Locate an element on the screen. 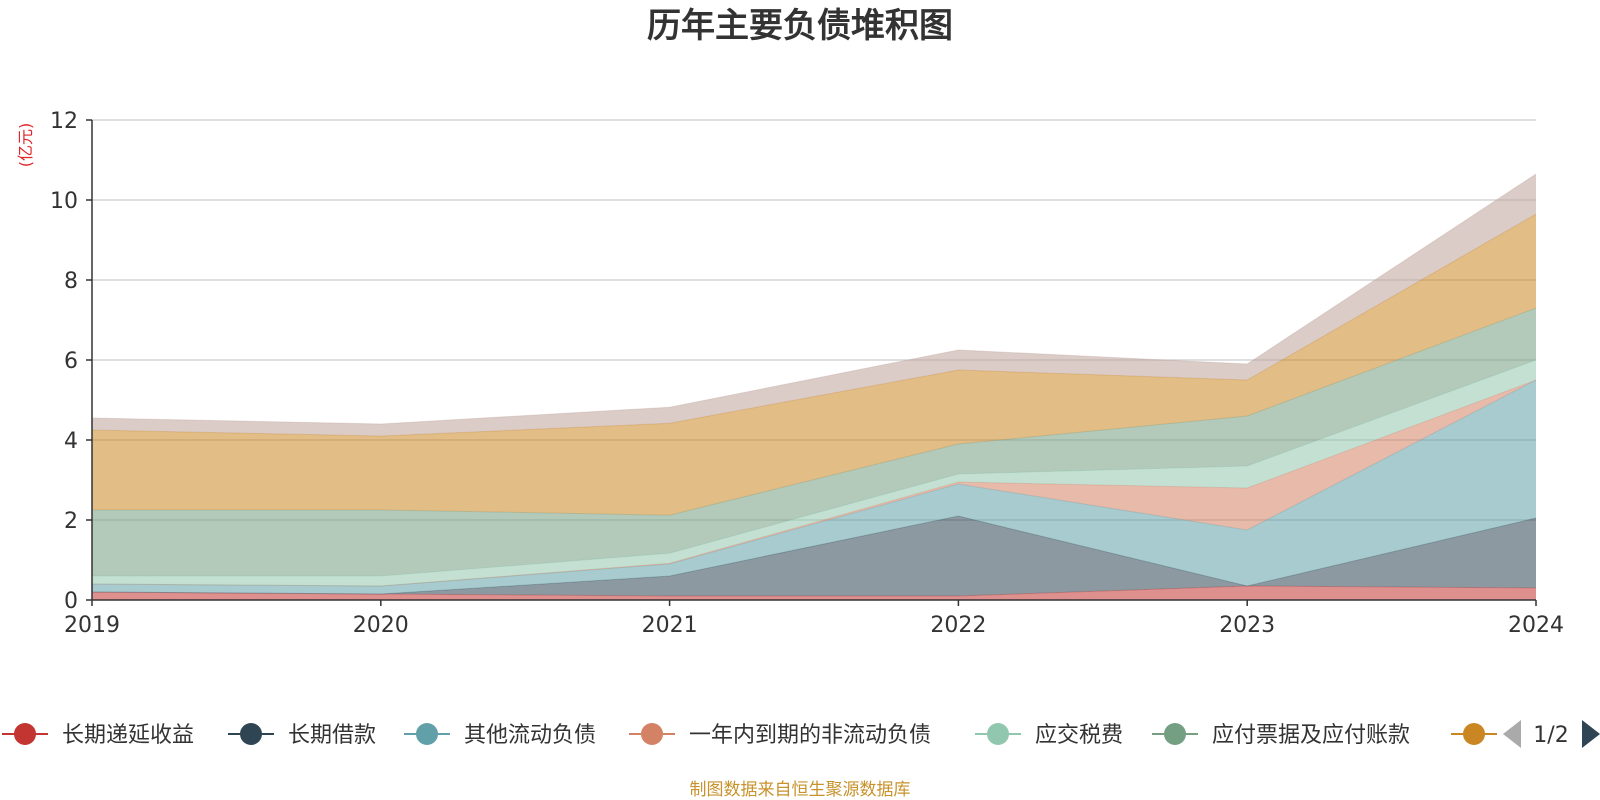  y-axis-unit-label: (亿元) is located at coordinates (25, 145).